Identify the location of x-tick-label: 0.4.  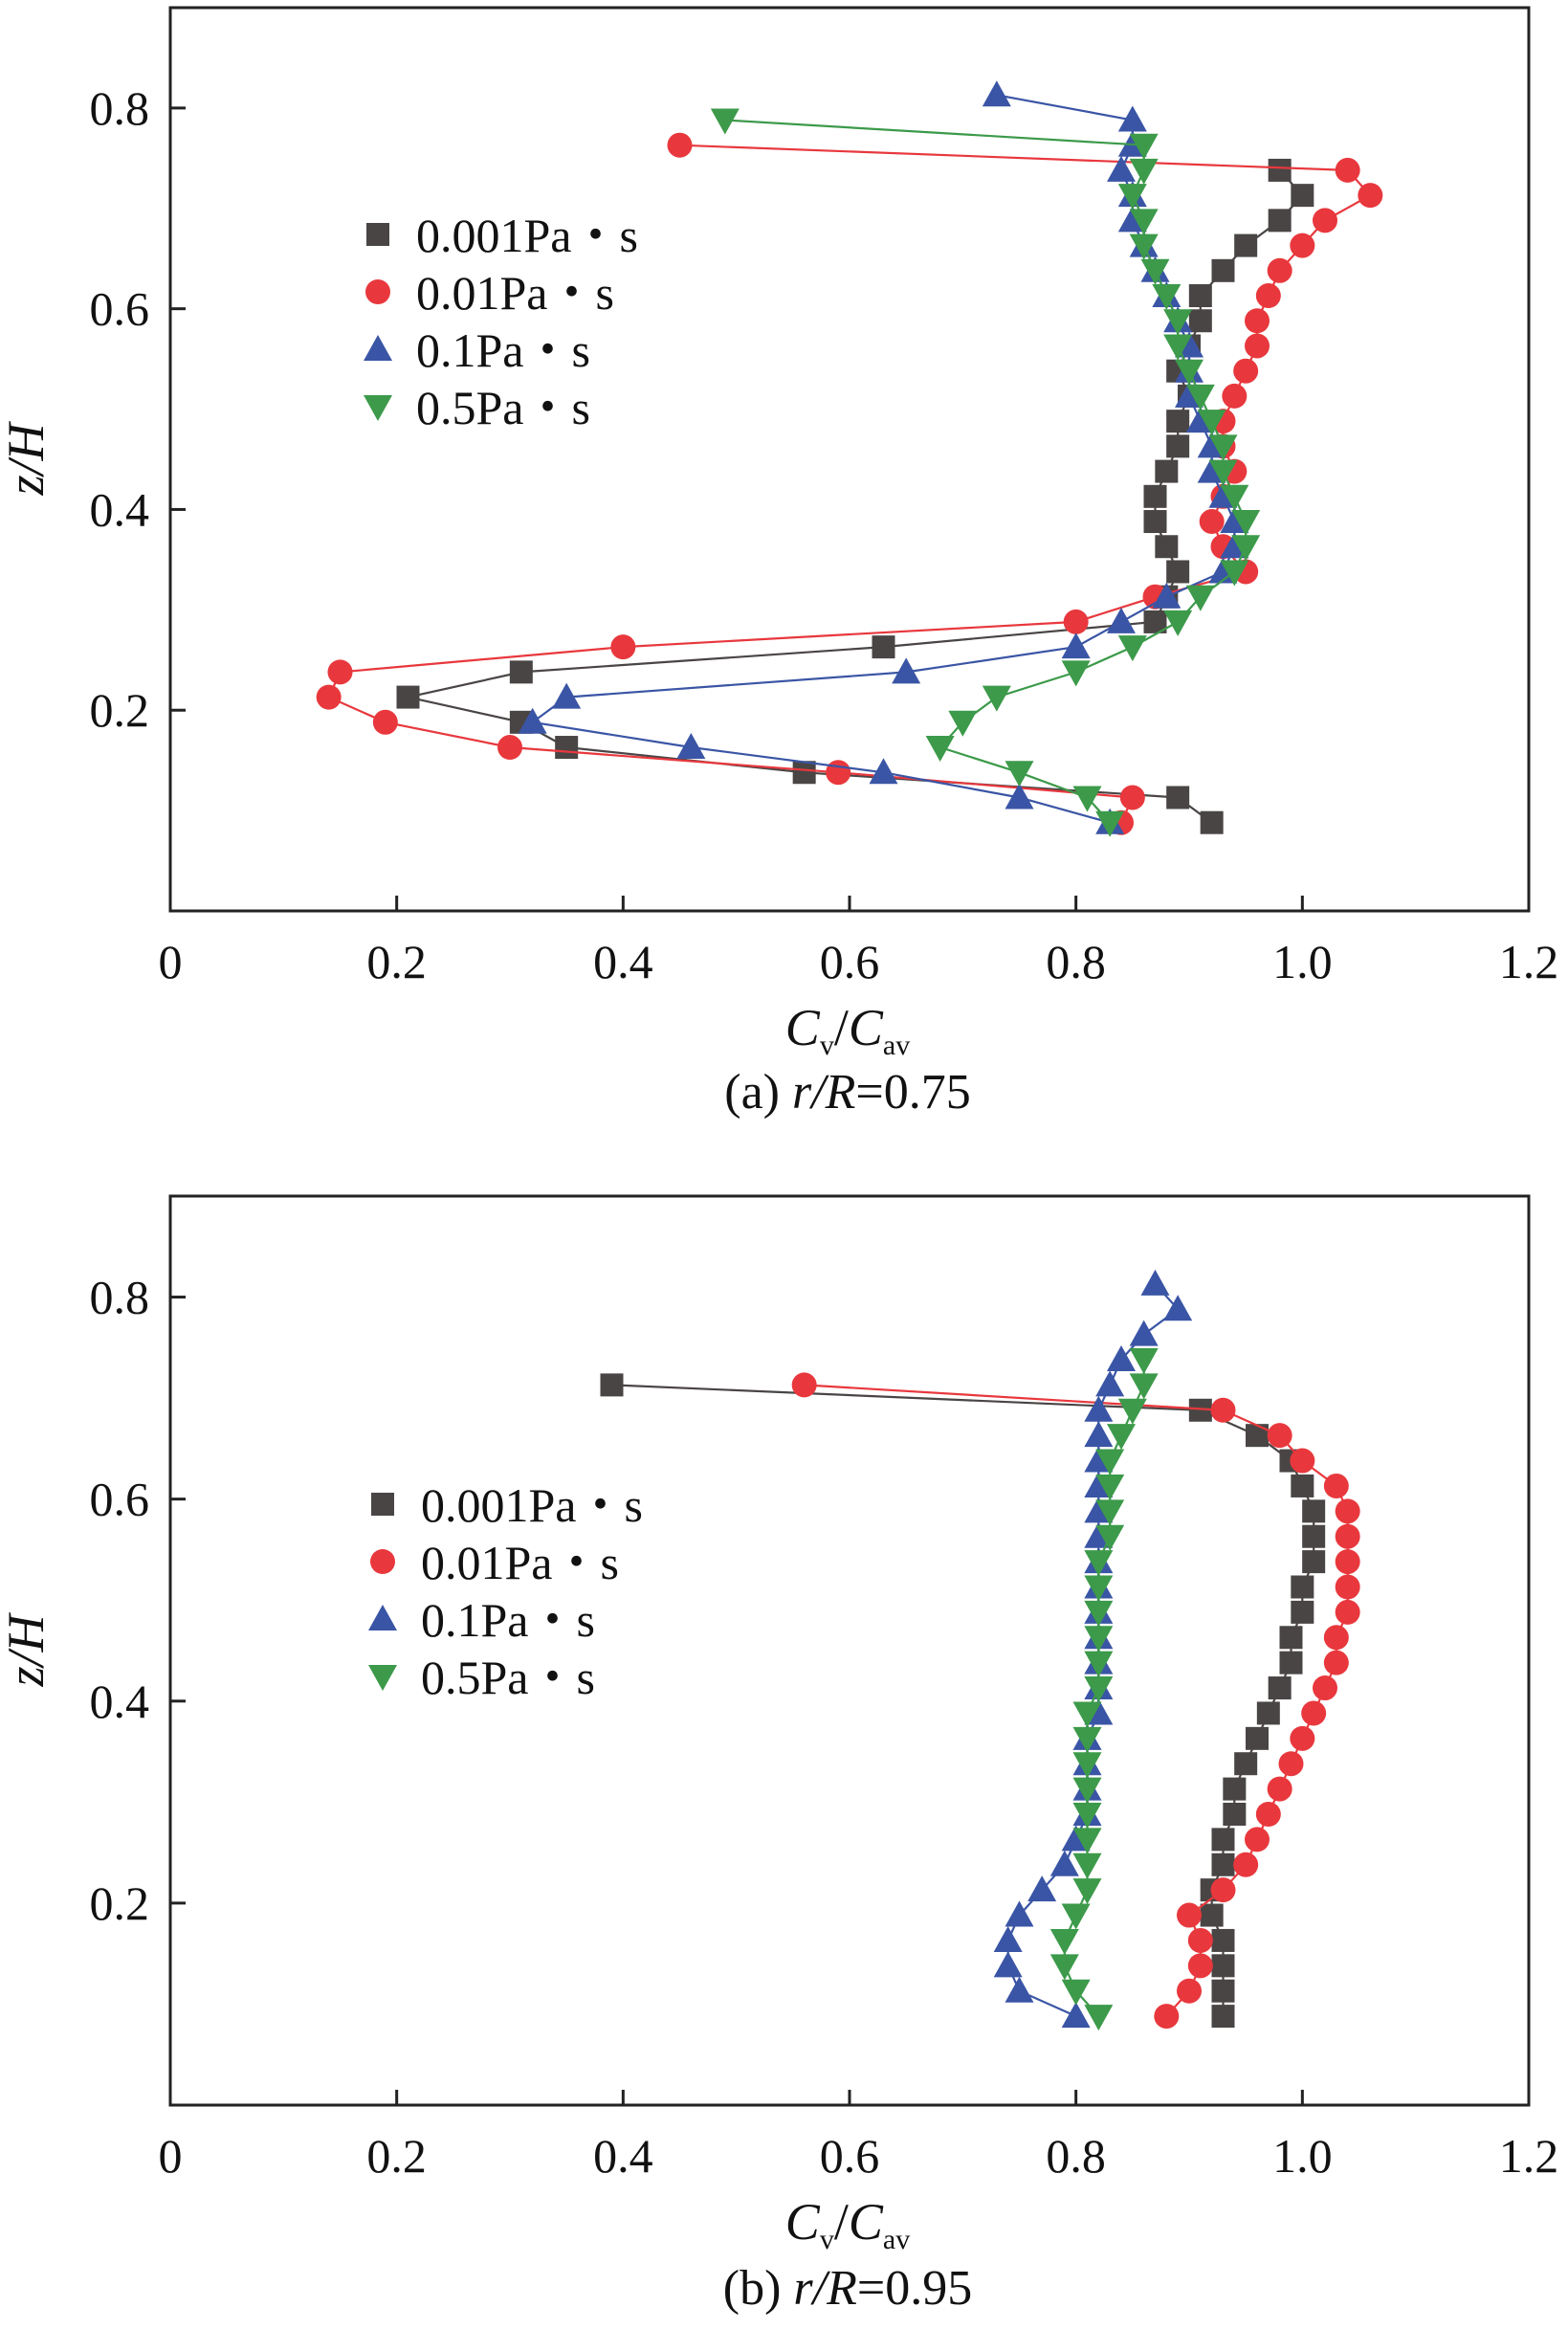
(623, 961).